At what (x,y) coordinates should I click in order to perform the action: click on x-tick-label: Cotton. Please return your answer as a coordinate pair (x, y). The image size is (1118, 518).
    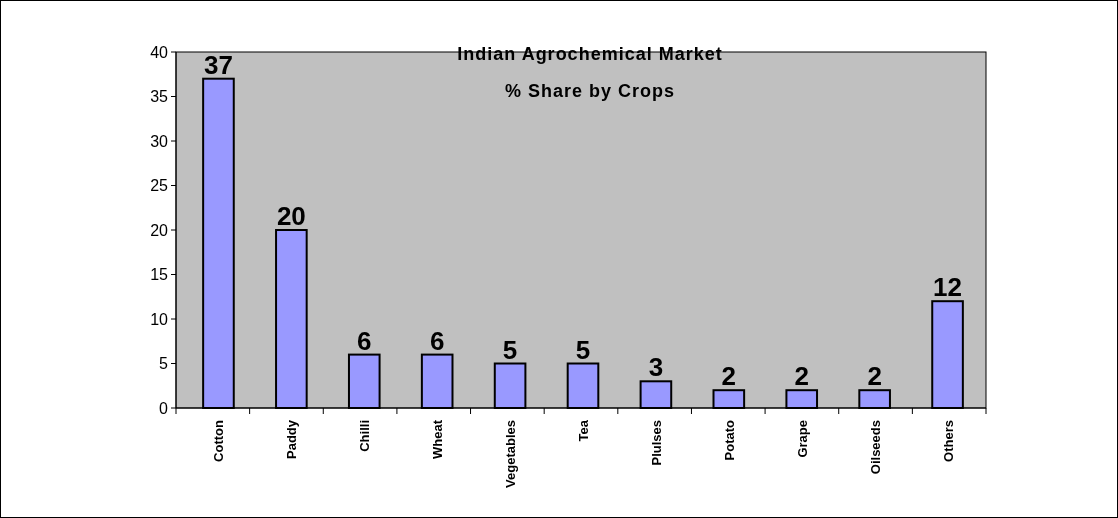
    Looking at the image, I should click on (219, 440).